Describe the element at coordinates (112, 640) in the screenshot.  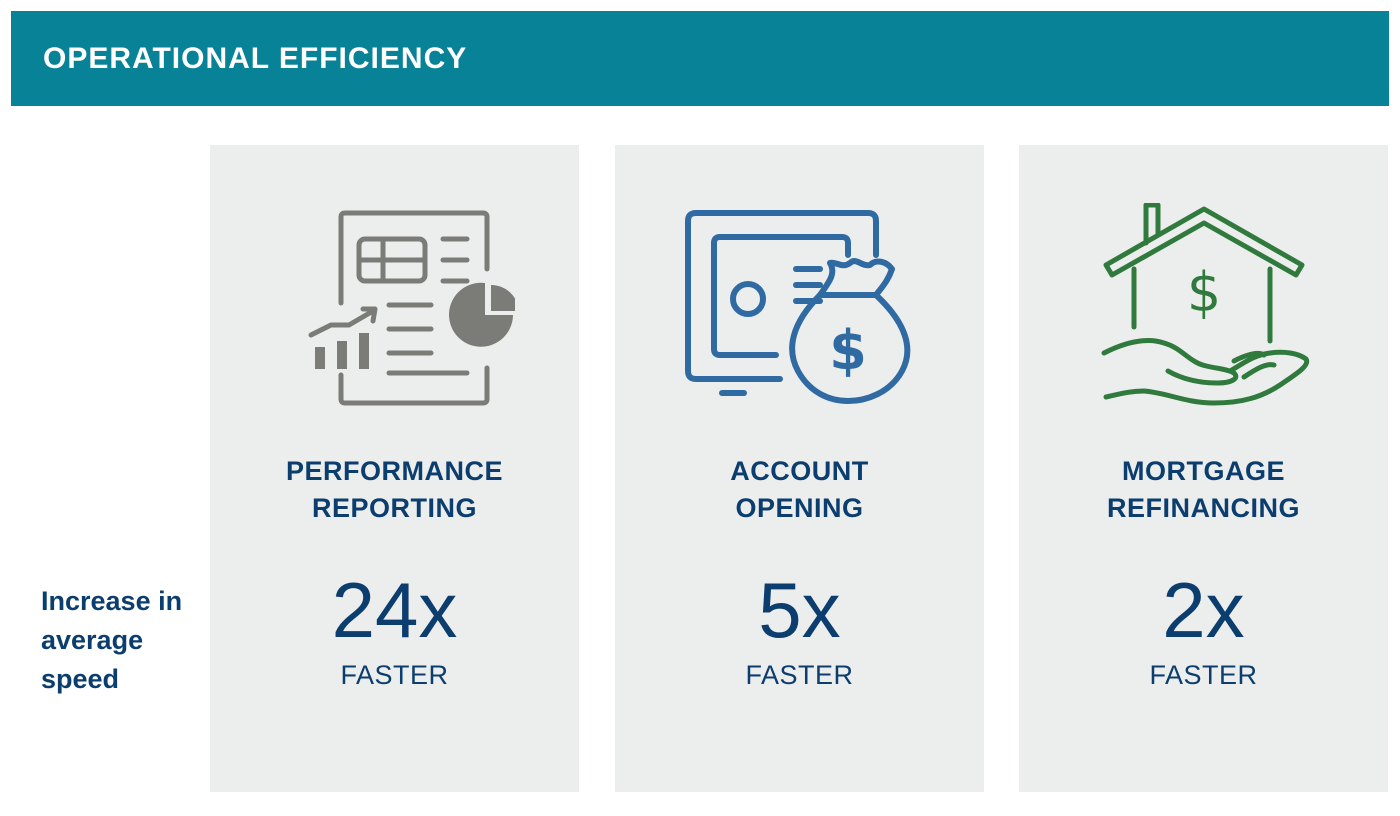
I see `side-label: Increase in average speed` at that location.